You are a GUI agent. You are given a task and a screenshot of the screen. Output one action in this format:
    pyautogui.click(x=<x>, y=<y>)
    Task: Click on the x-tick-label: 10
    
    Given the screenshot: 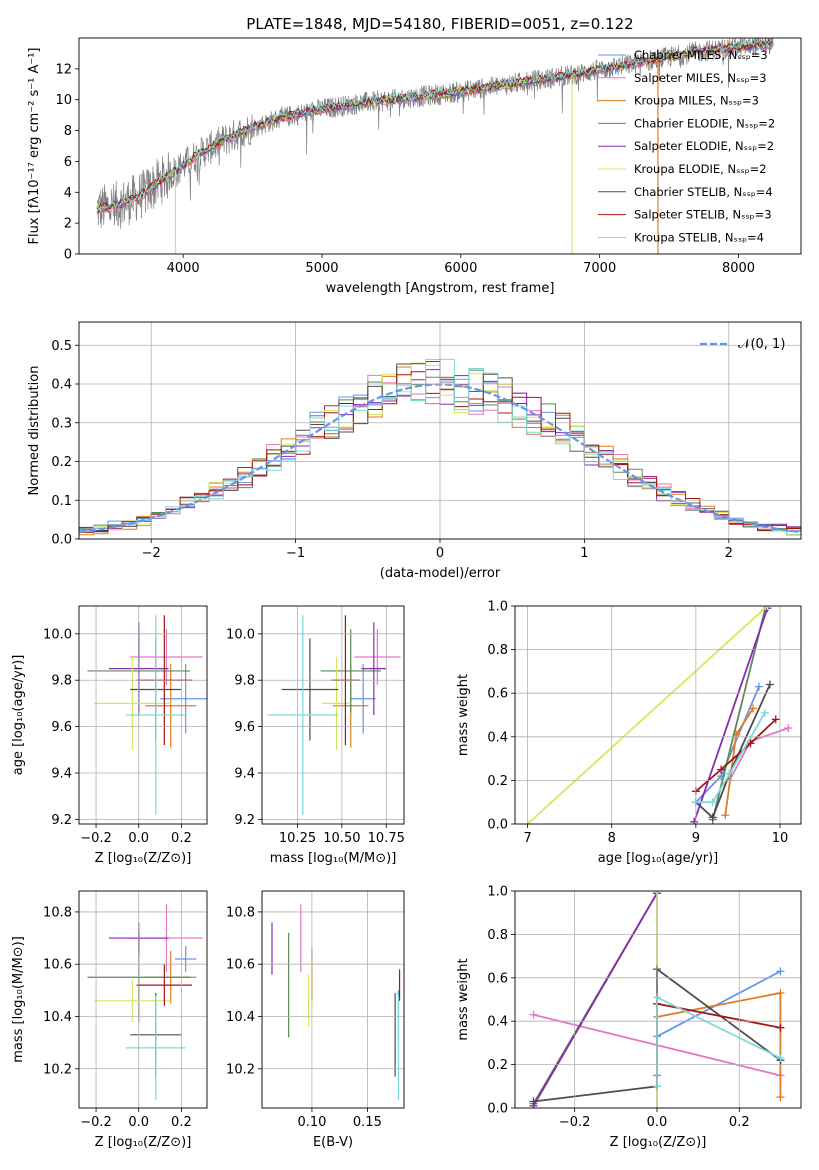 What is the action you would take?
    pyautogui.click(x=780, y=838)
    